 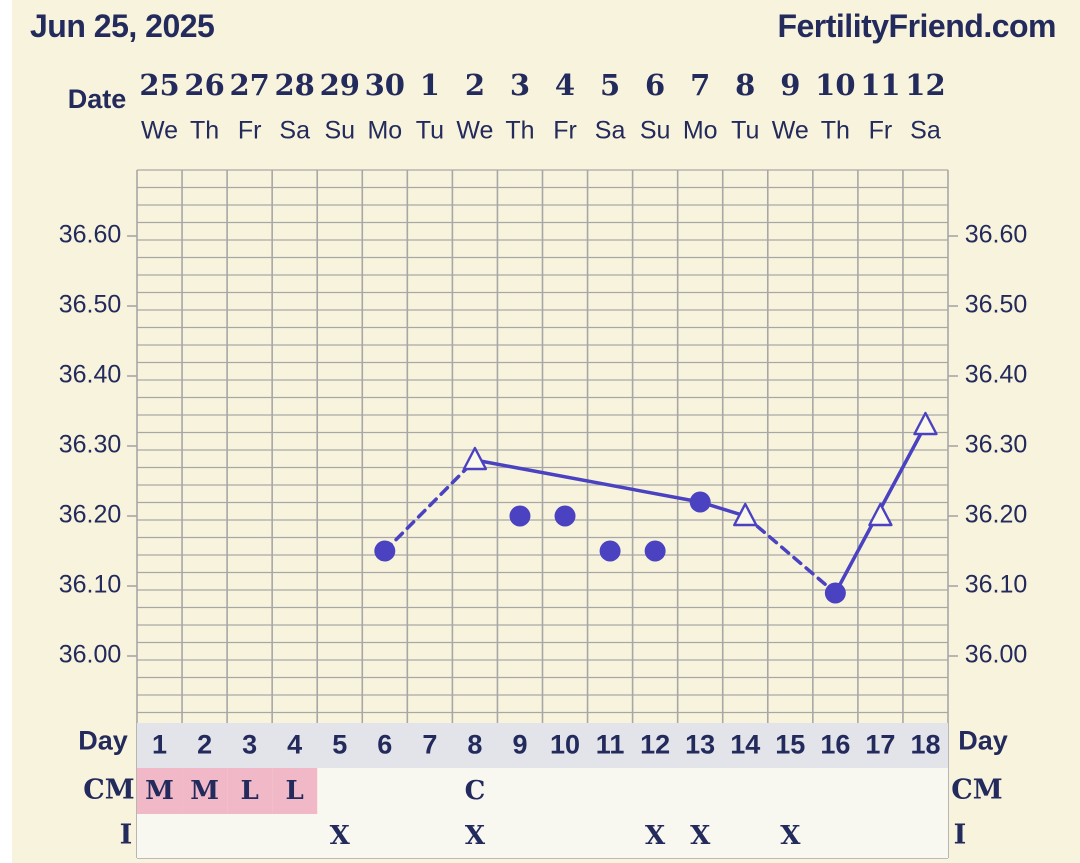 I want to click on cycle-day-label: 3, so click(x=249, y=745).